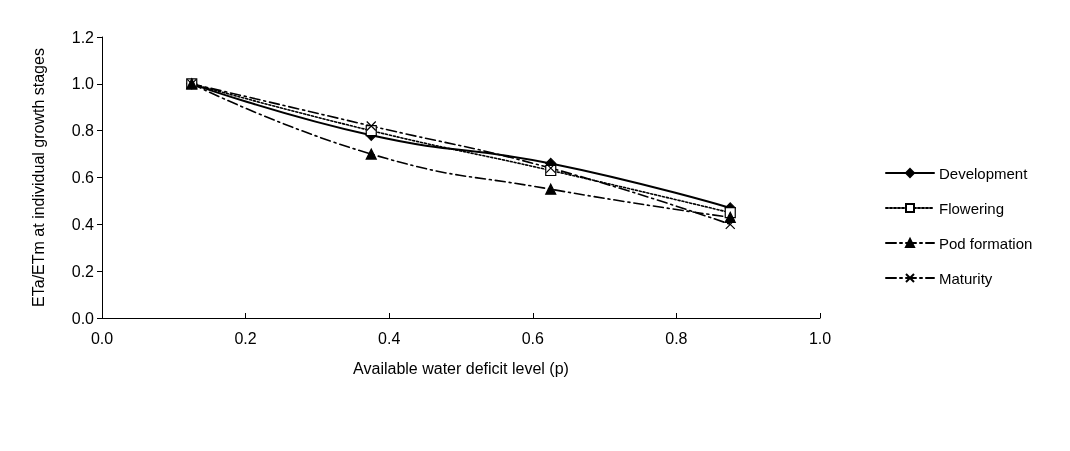 This screenshot has height=451, width=1070. I want to click on x-tick-label: 0.0, so click(102, 338).